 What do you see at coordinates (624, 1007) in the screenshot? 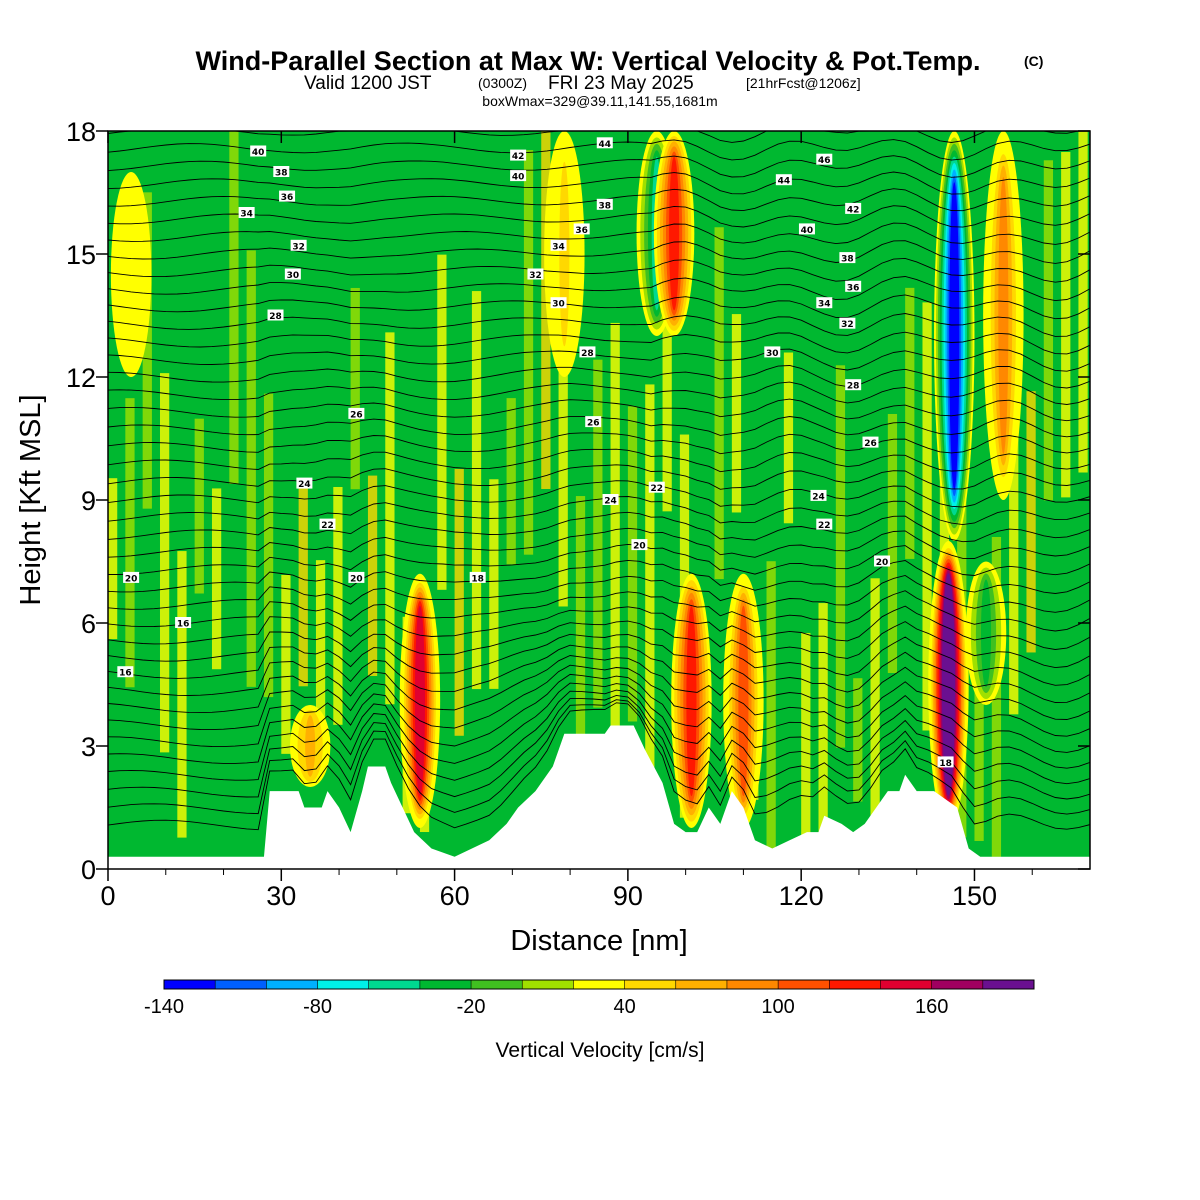
I see `colorbar-tick-label: 40` at bounding box center [624, 1007].